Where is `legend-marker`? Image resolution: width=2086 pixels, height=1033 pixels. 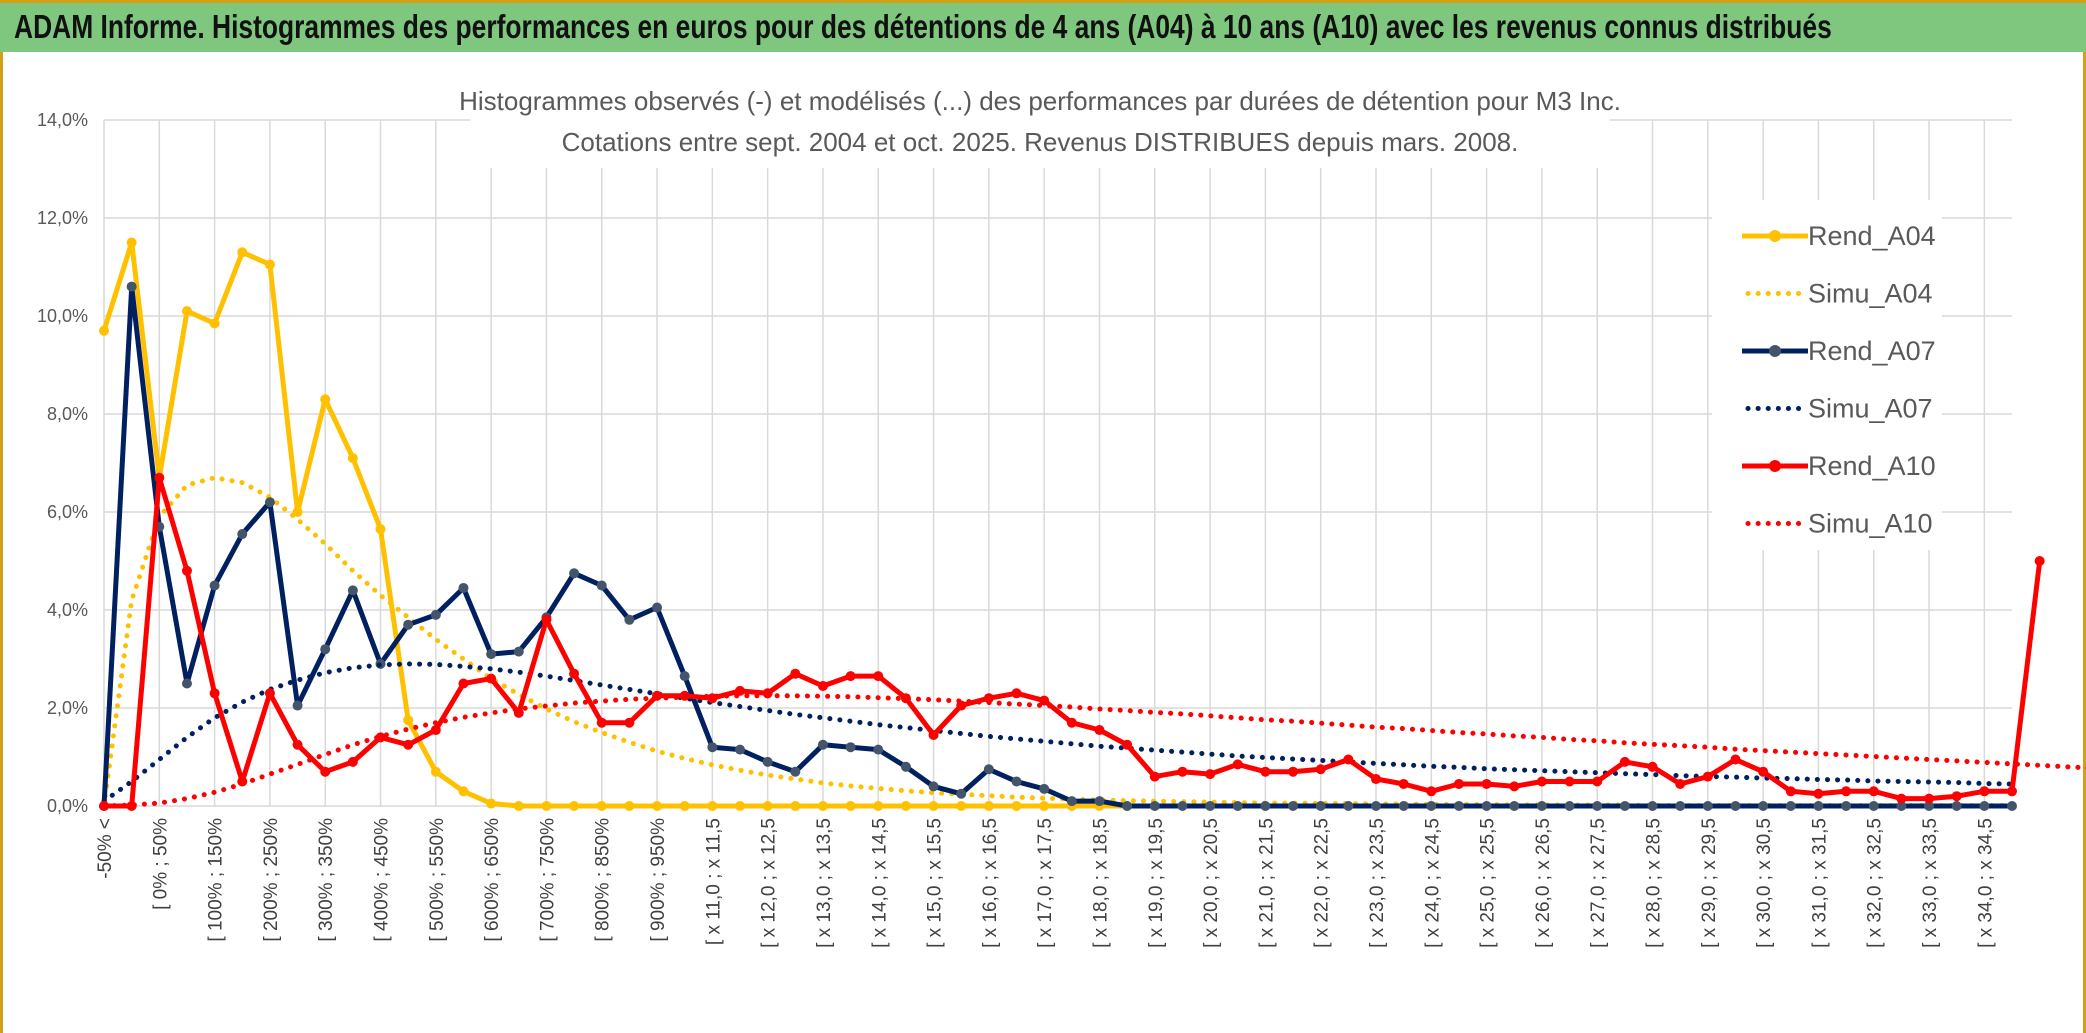 legend-marker is located at coordinates (1775, 466).